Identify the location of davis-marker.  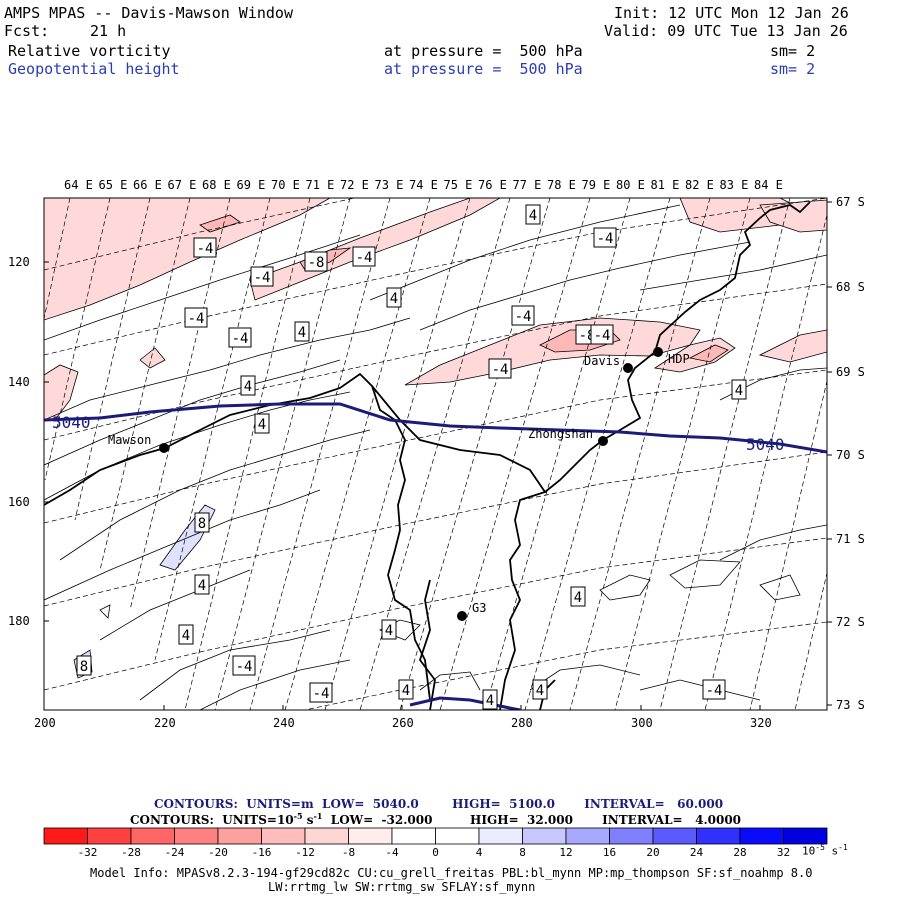
(628, 368).